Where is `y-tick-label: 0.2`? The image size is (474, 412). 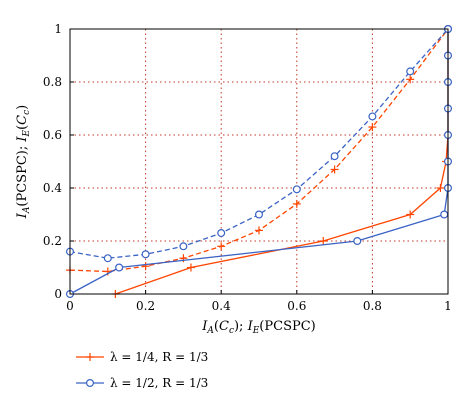
y-tick-label: 0.2 is located at coordinates (52, 241).